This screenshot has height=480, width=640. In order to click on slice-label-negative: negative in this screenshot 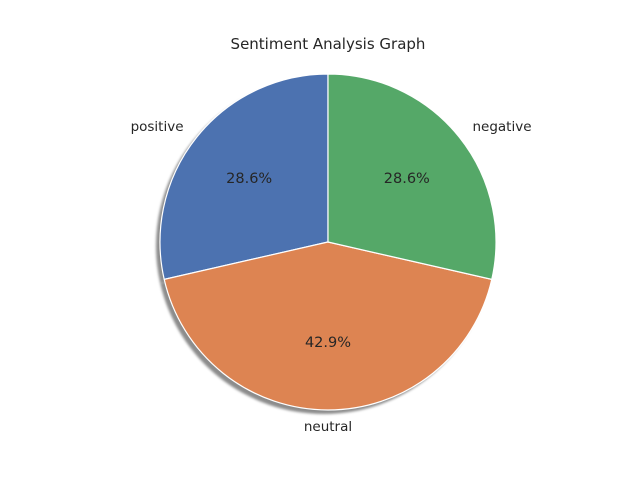, I will do `click(501, 127)`.